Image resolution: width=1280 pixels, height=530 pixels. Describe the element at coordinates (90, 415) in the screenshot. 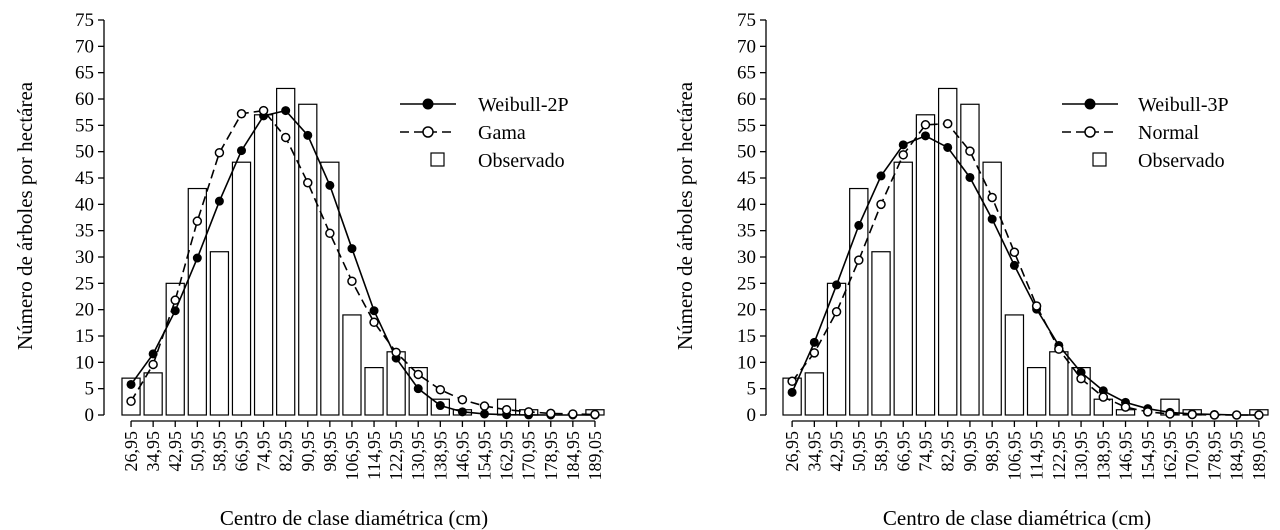

I see `y-tick-label: 0` at that location.